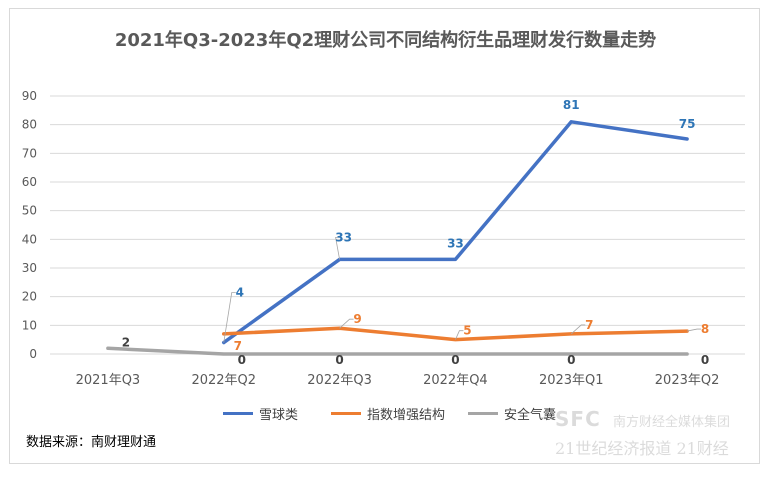 This screenshot has width=771, height=477. I want to click on x-tick-label: 2021年Q3, so click(108, 380).